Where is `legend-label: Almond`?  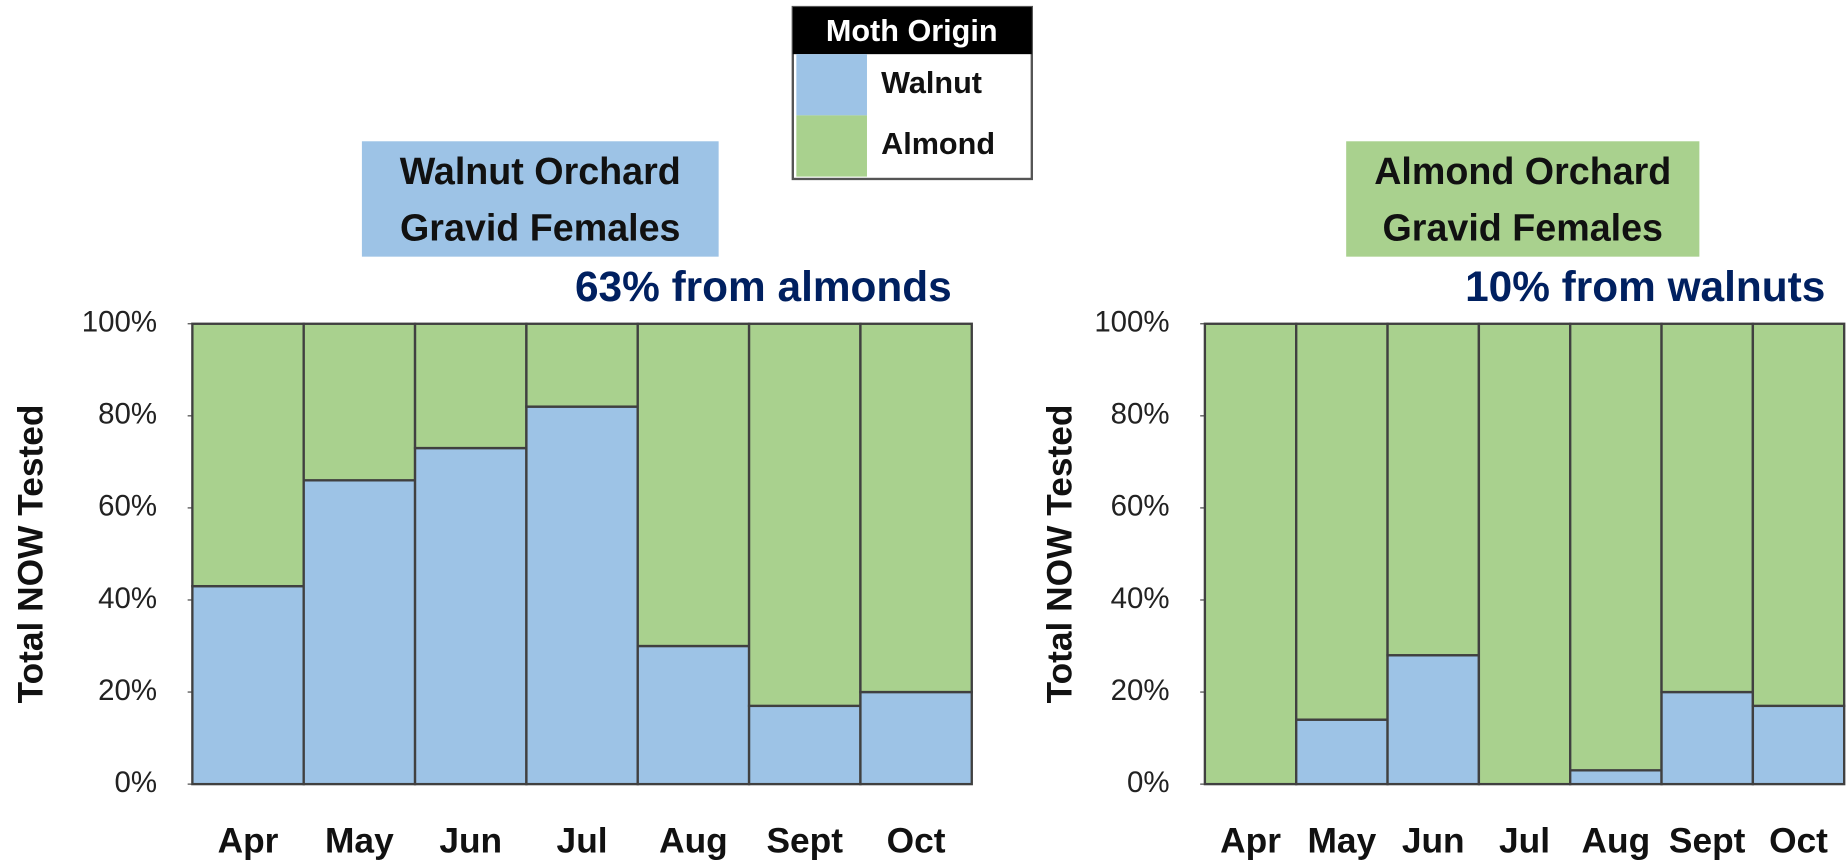
legend-label: Almond is located at coordinates (938, 144).